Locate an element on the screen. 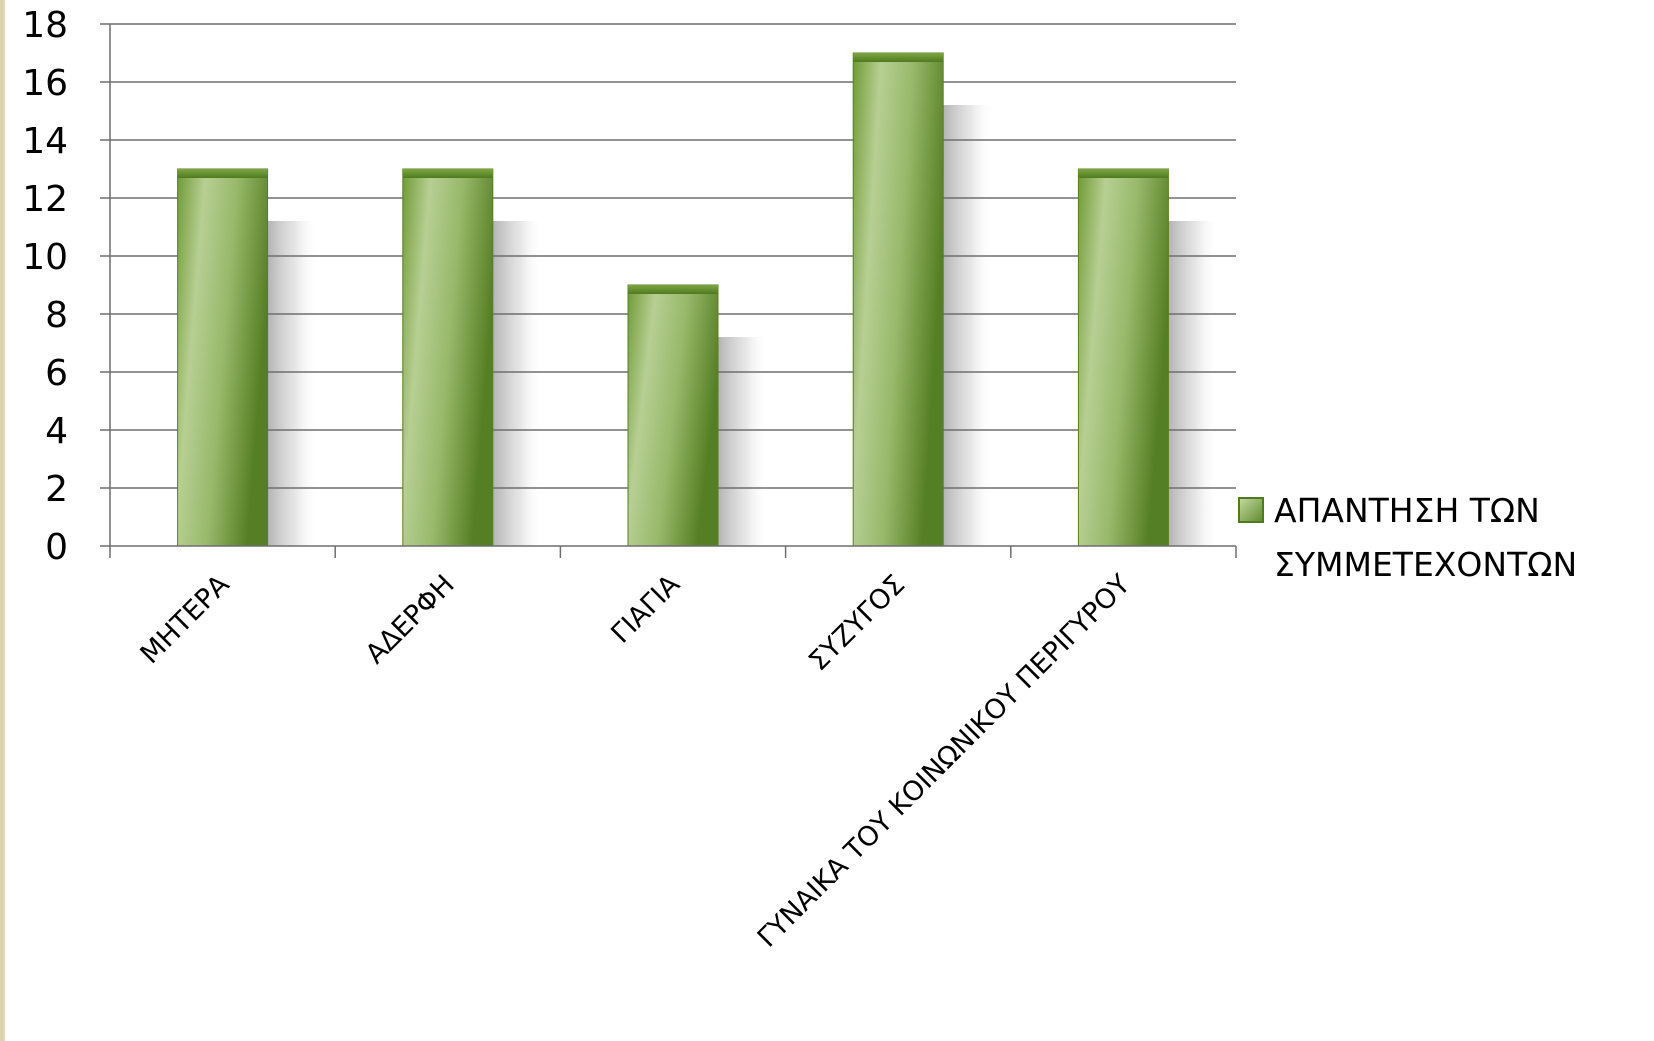 The image size is (1654, 1041). x-tick-label-1: ΑΔΕΡΦΗ is located at coordinates (410, 619).